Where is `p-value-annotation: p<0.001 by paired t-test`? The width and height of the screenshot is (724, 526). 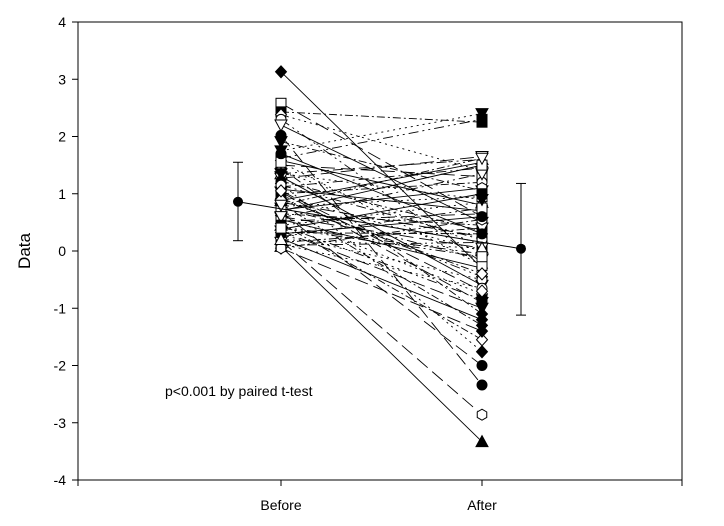 p-value-annotation: p<0.001 by paired t-test is located at coordinates (239, 391).